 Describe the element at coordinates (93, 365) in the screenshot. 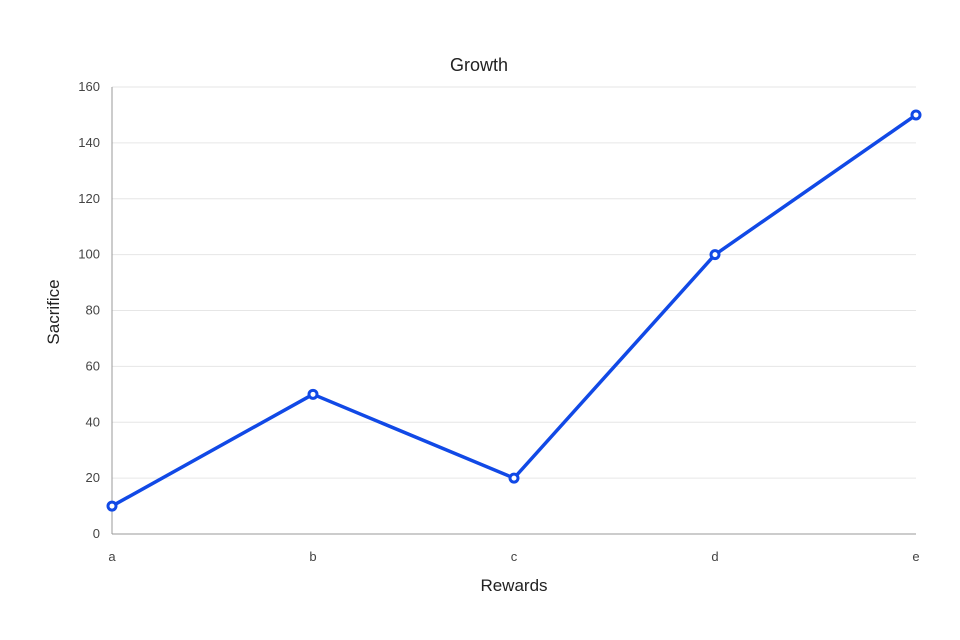

I see `y-tick-label: 60` at that location.